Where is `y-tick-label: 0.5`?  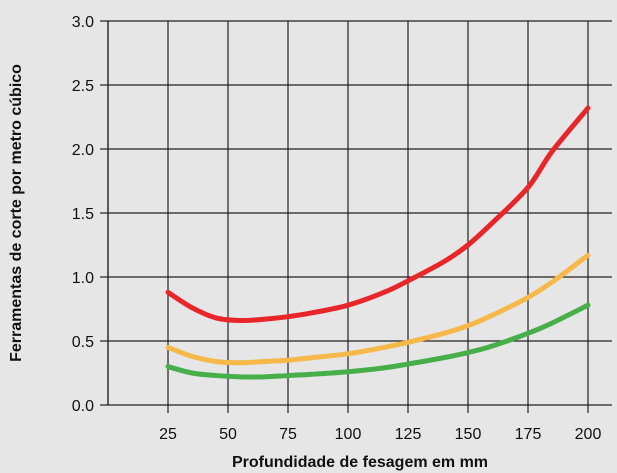
y-tick-label: 0.5 is located at coordinates (83, 342).